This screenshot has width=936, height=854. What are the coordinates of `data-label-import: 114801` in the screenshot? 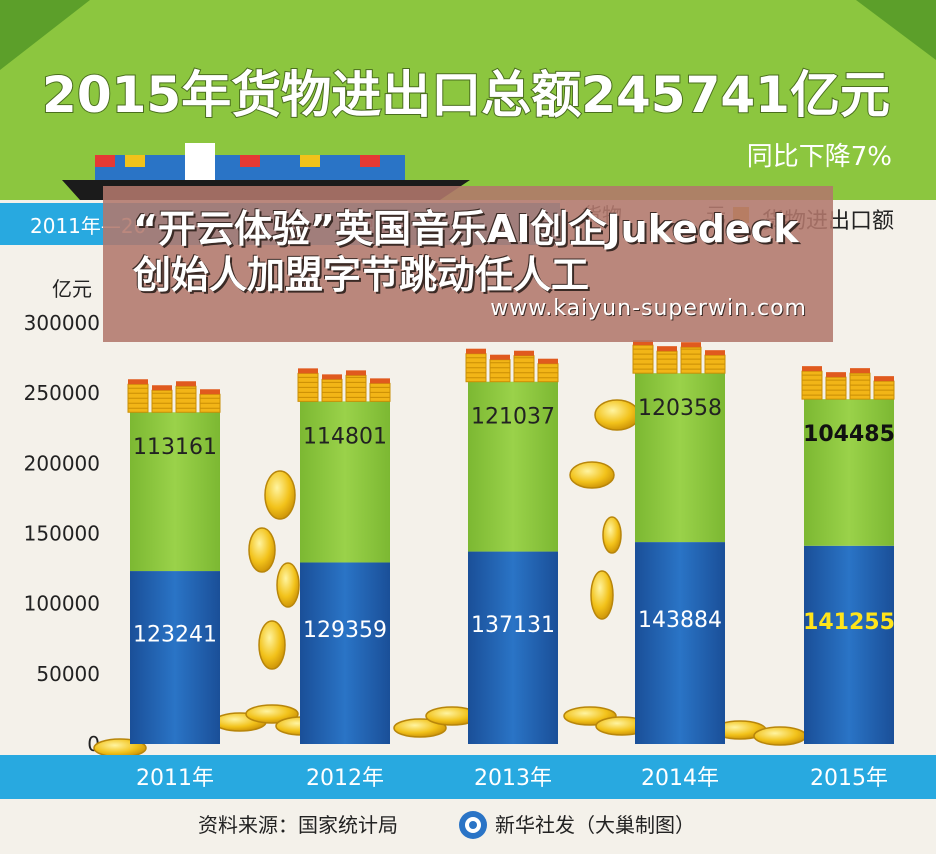 It's located at (345, 436).